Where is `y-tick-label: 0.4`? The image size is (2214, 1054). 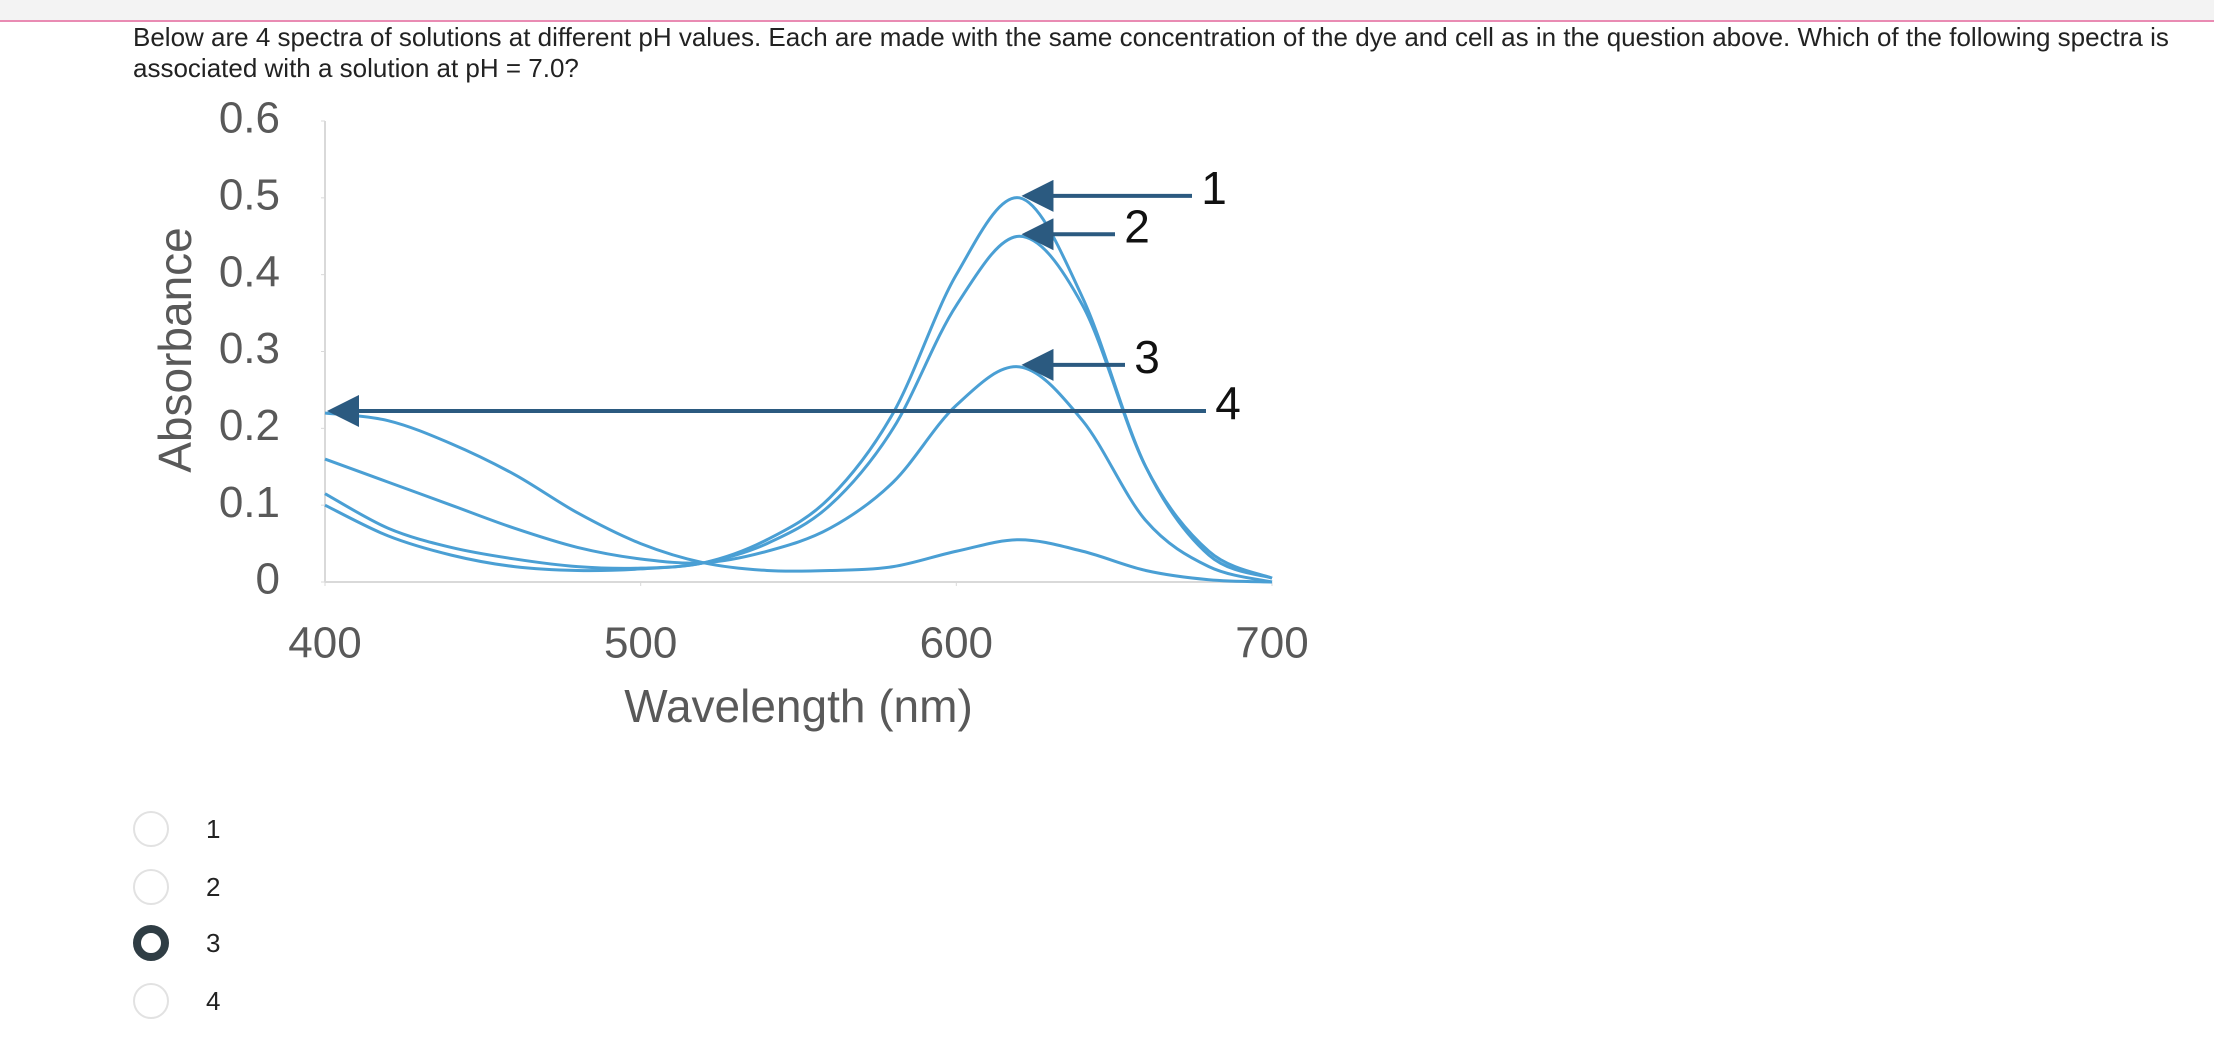 y-tick-label: 0.4 is located at coordinates (249, 271).